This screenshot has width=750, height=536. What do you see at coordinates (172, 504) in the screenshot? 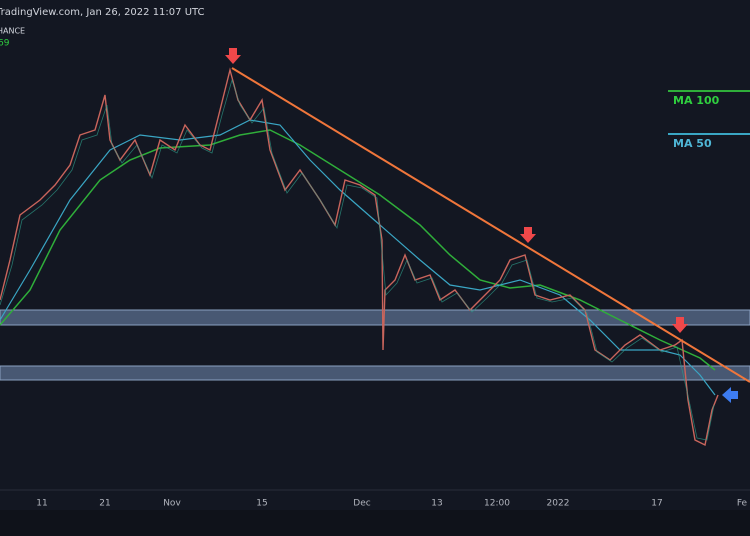
I see `x-tick-label: Nov` at bounding box center [172, 504].